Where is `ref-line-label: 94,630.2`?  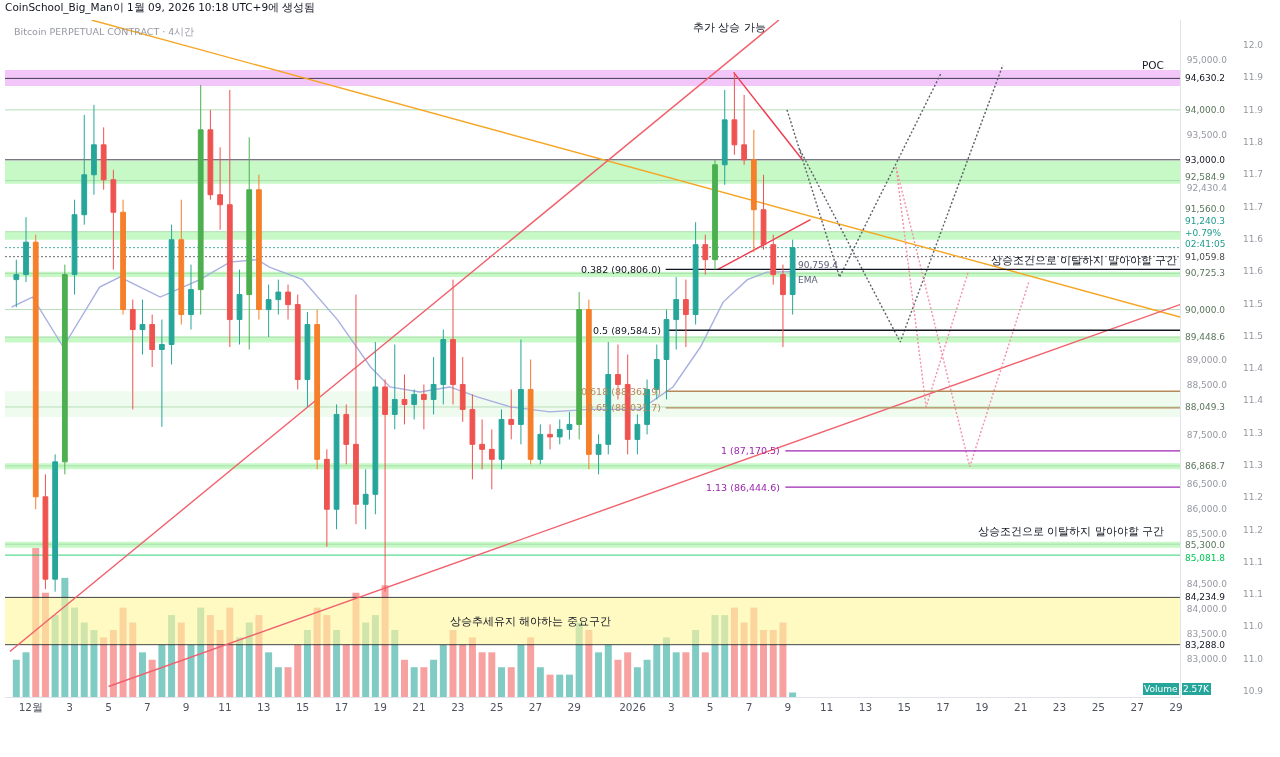 ref-line-label: 94,630.2 is located at coordinates (1205, 78).